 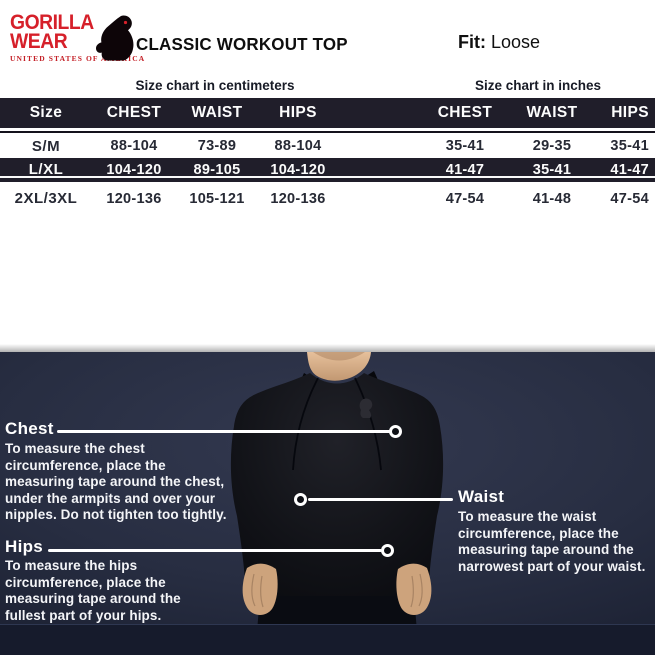 What do you see at coordinates (327, 113) in the screenshot?
I see `table-header-row: Size CHEST WAIST HIPS CHEST WAIST HIPS` at bounding box center [327, 113].